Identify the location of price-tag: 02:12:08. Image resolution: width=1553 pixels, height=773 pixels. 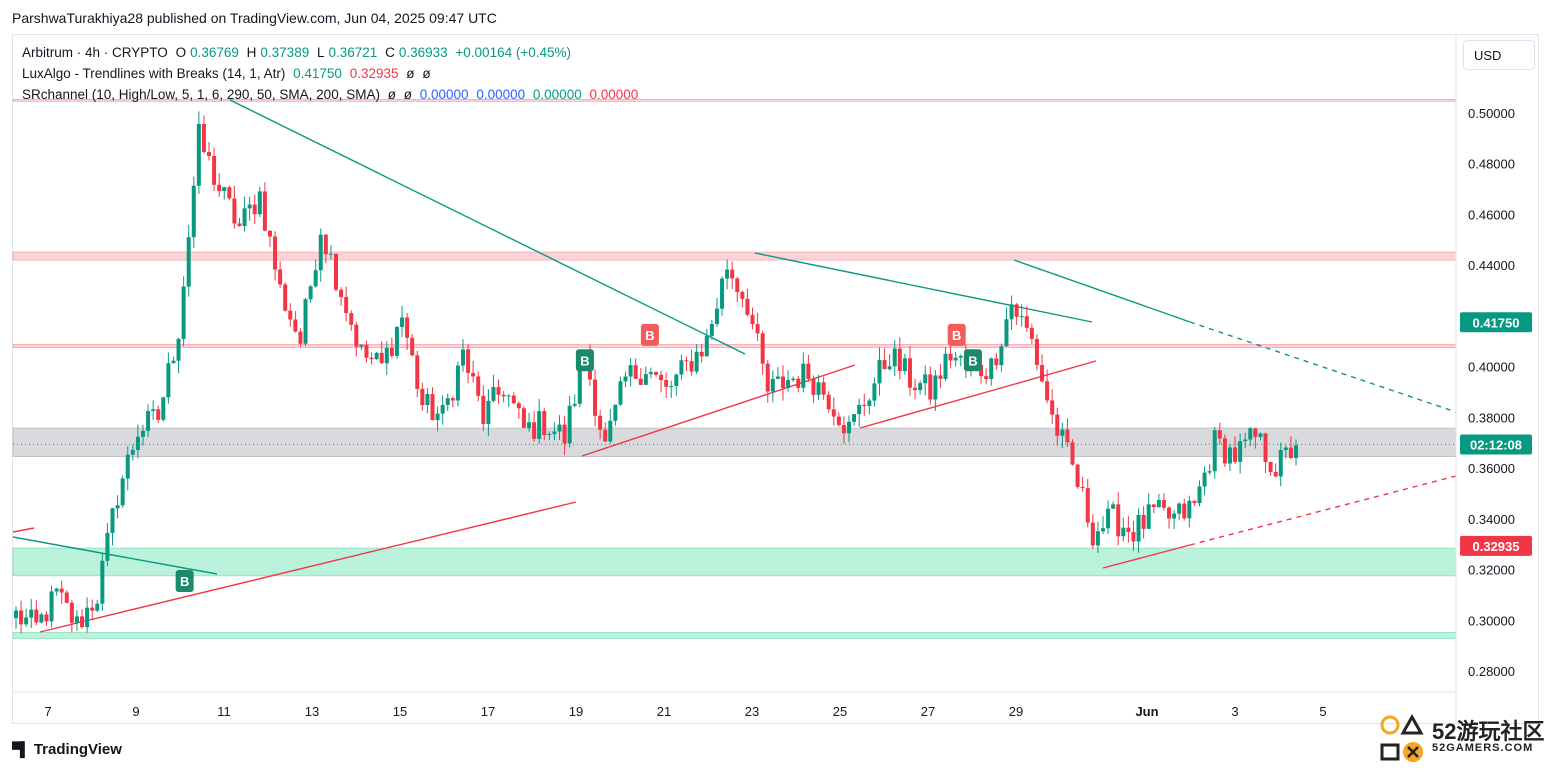
(1496, 444).